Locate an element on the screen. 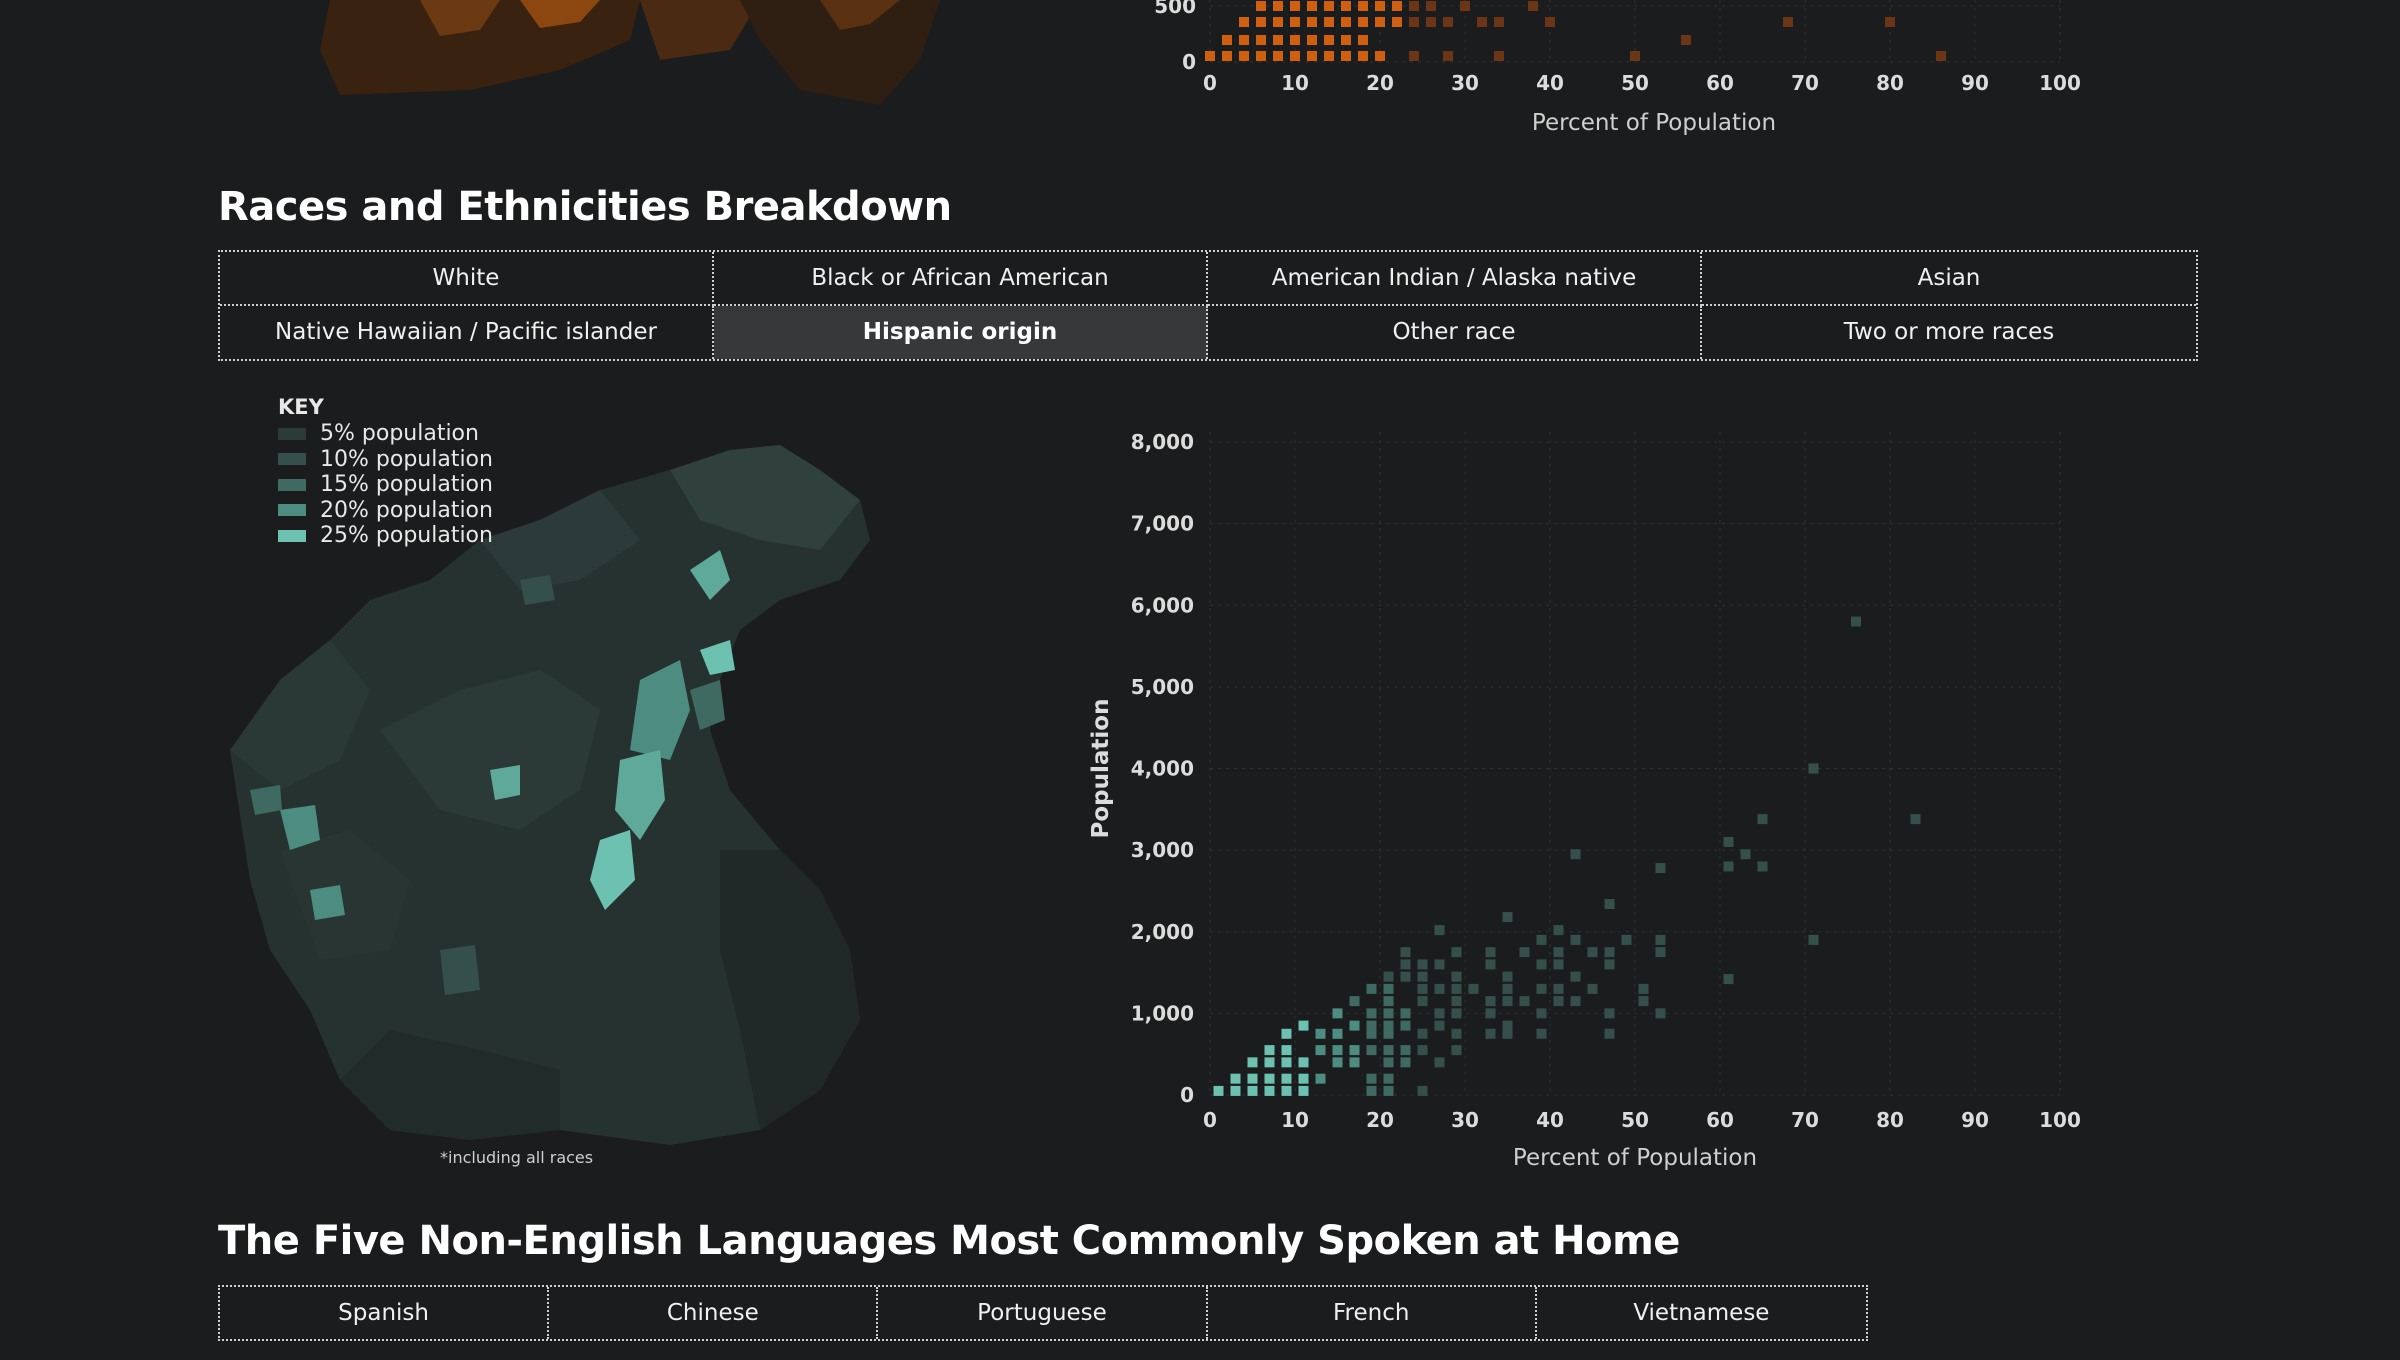 Image resolution: width=2400 pixels, height=1360 pixels. y-tick-label: 7,000 is located at coordinates (1162, 524).